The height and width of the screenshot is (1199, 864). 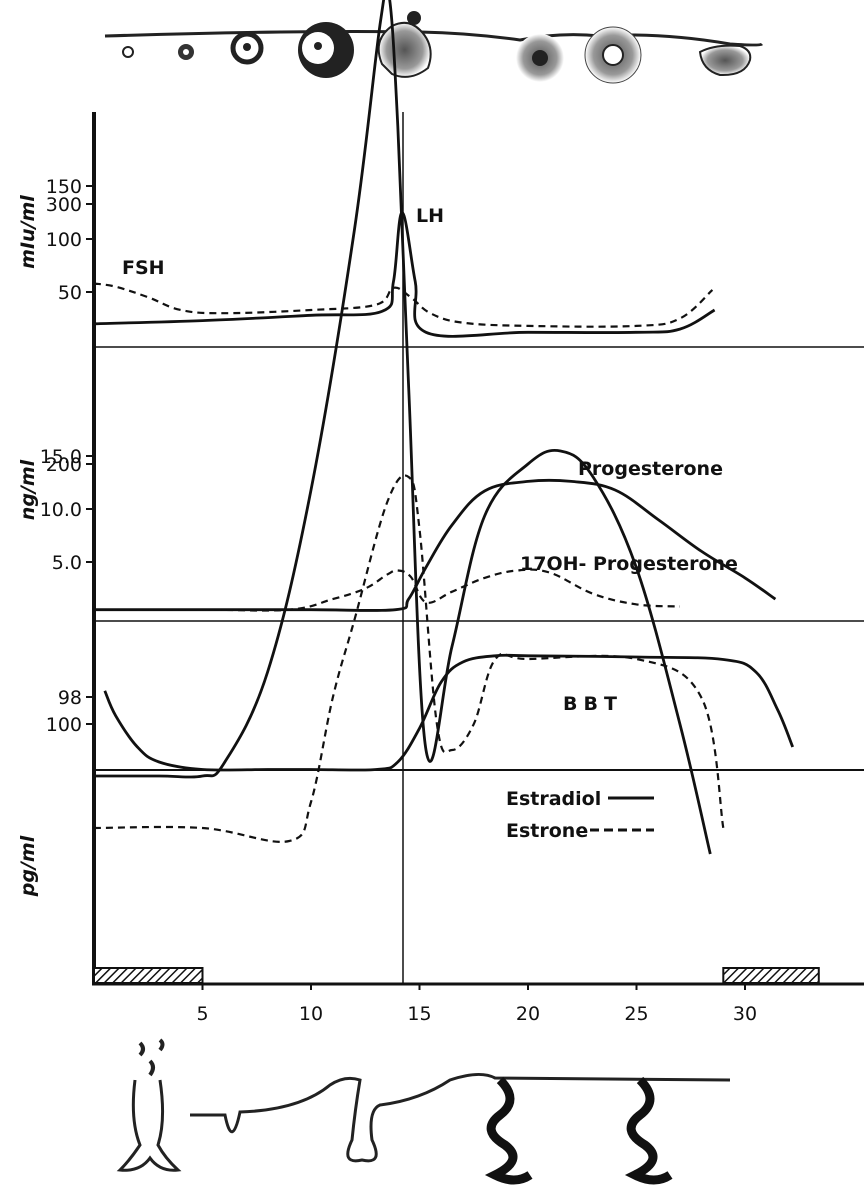 I want to click on series-progesterone, so click(x=435, y=545).